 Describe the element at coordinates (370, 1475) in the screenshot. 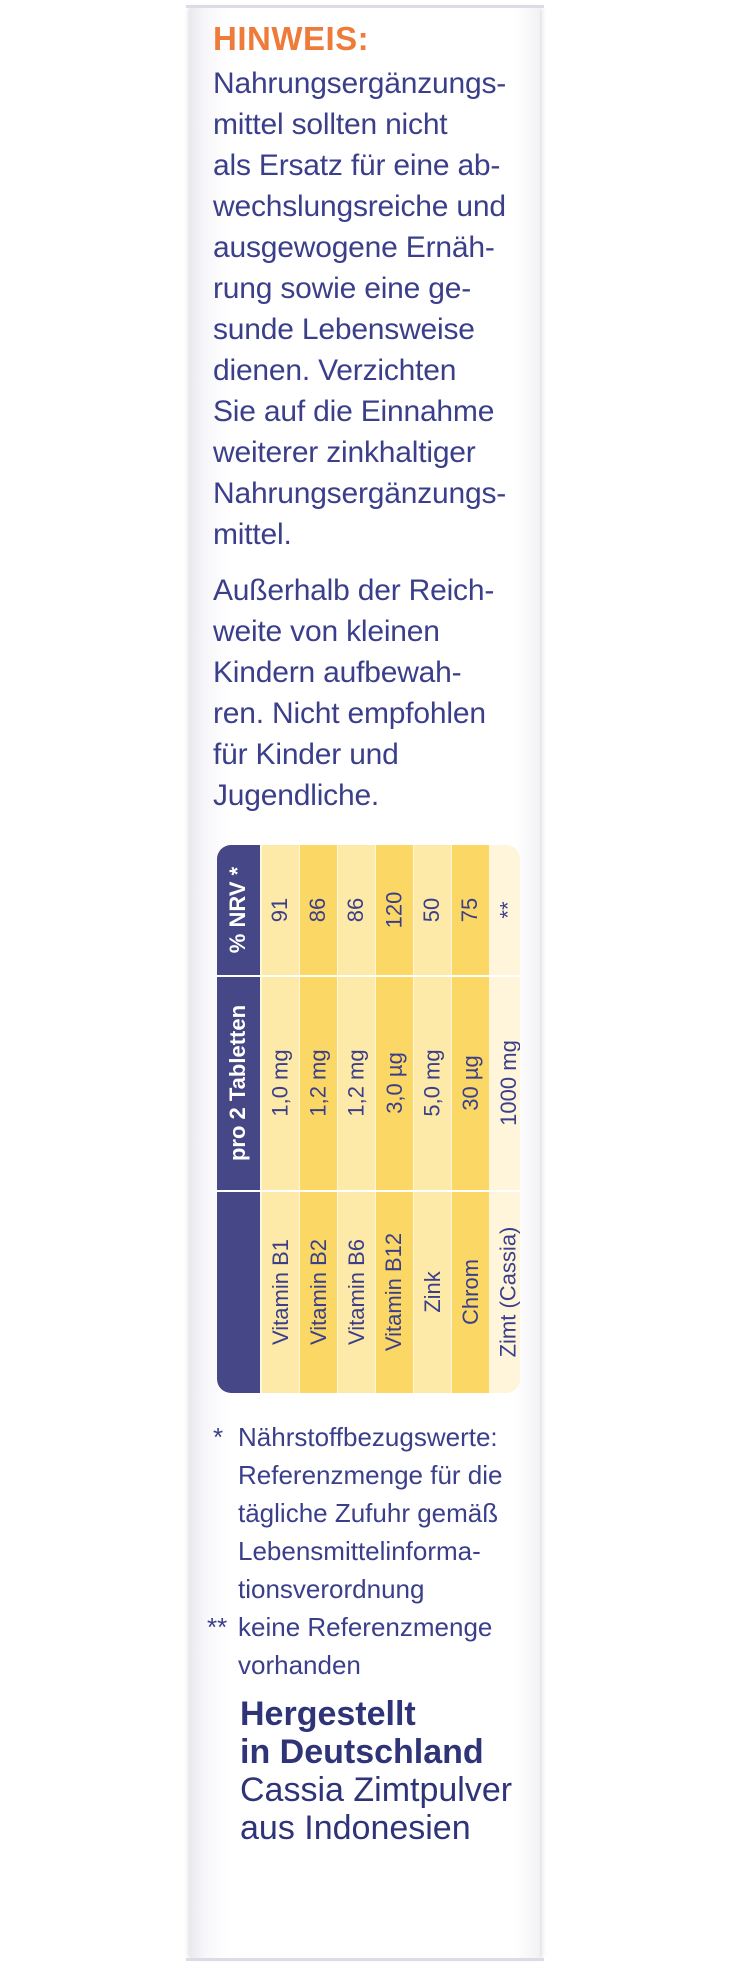

I see `footnote-nrv-line: Referenzmenge für die` at that location.